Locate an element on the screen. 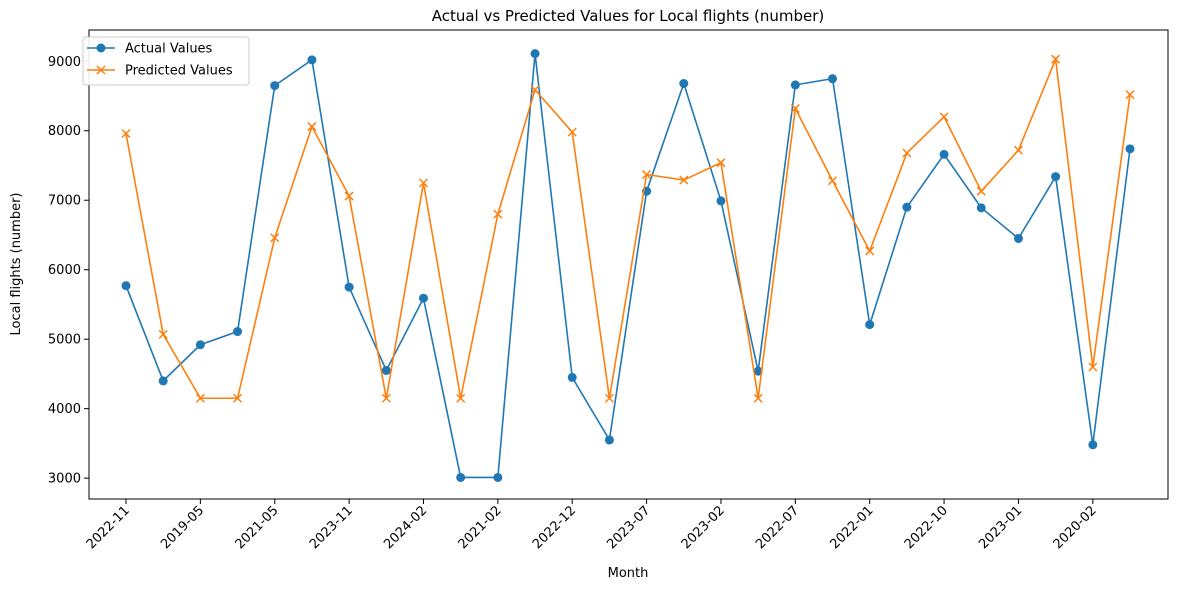  y-tick-label: 9000 is located at coordinates (64, 62).